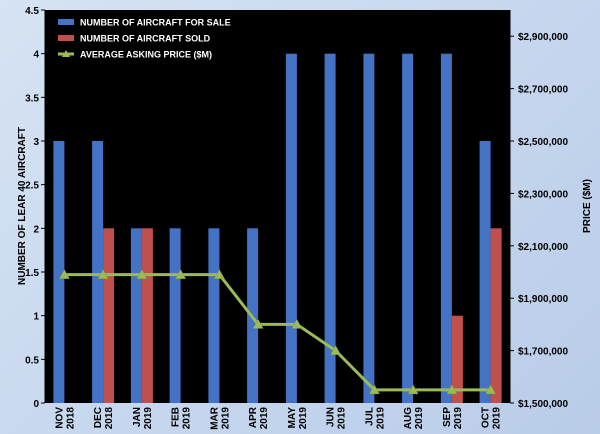 Image resolution: width=600 pixels, height=434 pixels. Describe the element at coordinates (447, 417) in the screenshot. I see `x-tick-month: SEP` at that location.